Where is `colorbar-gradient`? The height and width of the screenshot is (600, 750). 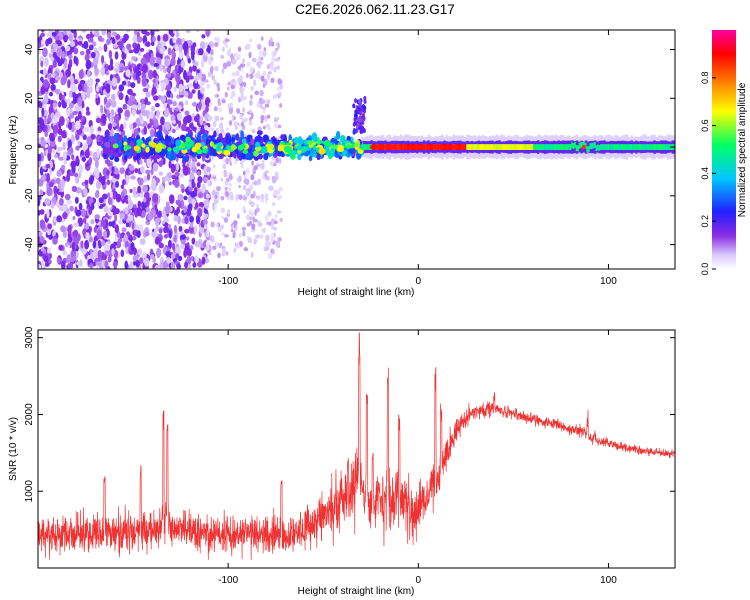 colorbar-gradient is located at coordinates (724, 149).